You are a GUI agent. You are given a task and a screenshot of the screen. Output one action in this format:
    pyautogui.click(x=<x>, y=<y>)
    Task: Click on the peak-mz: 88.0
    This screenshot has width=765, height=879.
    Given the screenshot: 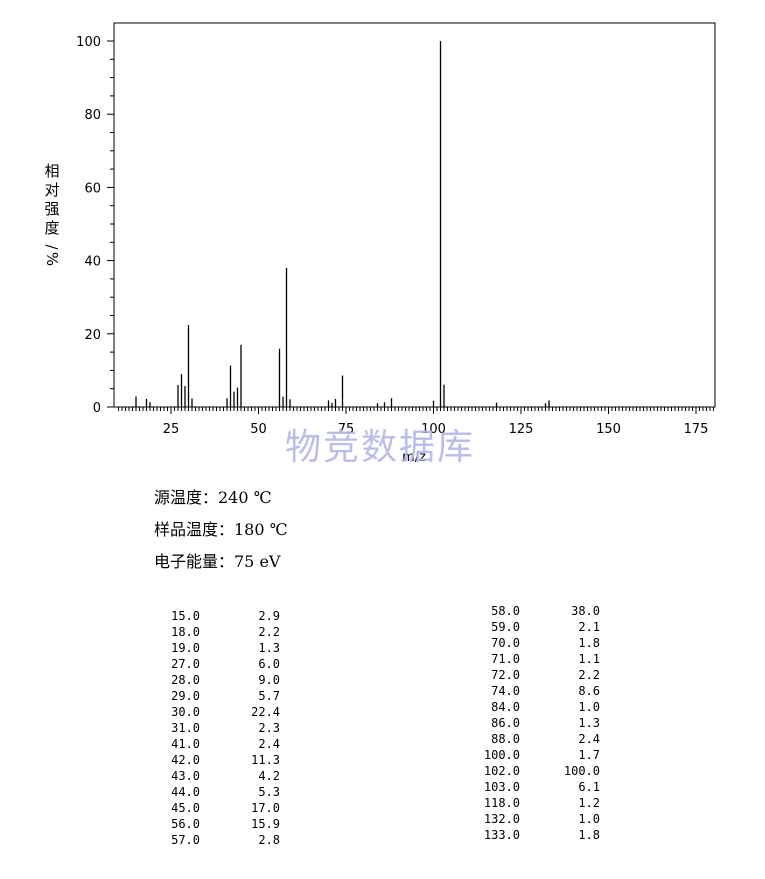 What is the action you would take?
    pyautogui.click(x=505, y=739)
    